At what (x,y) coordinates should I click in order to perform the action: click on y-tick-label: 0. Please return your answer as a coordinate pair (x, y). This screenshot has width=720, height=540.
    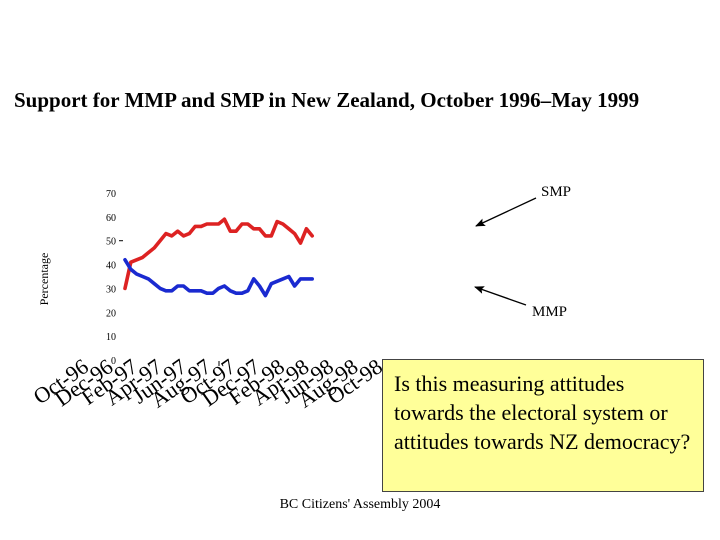
    Looking at the image, I should click on (113, 361).